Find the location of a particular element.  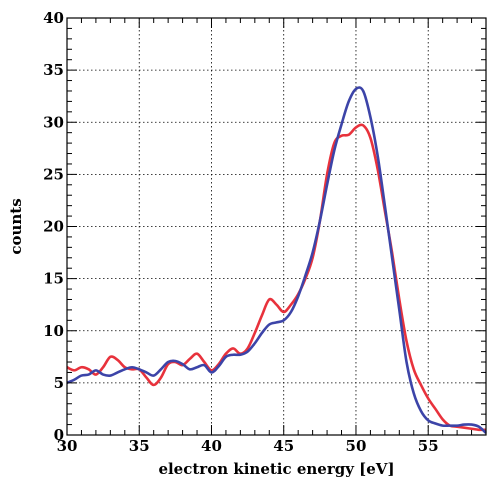

y-axis-title: counts is located at coordinates (16, 226).